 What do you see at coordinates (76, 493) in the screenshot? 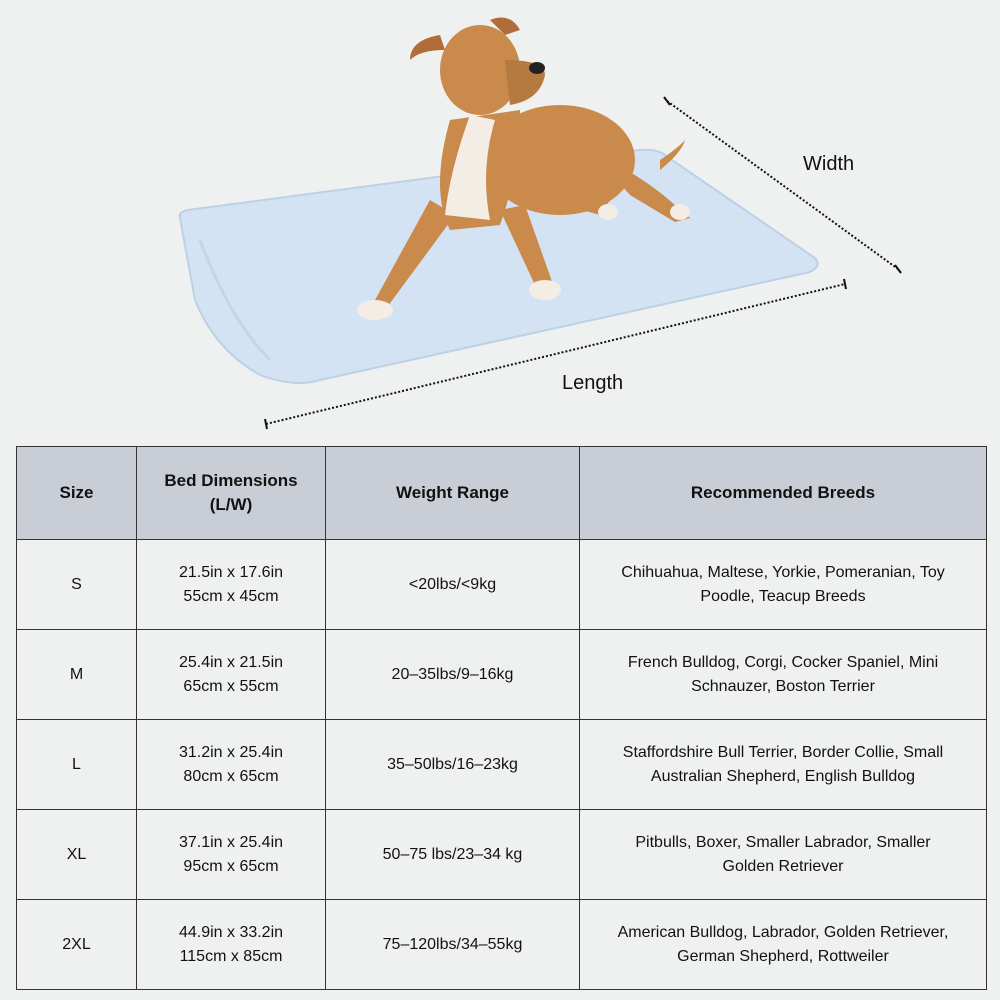
I see `header-size: Size` at bounding box center [76, 493].